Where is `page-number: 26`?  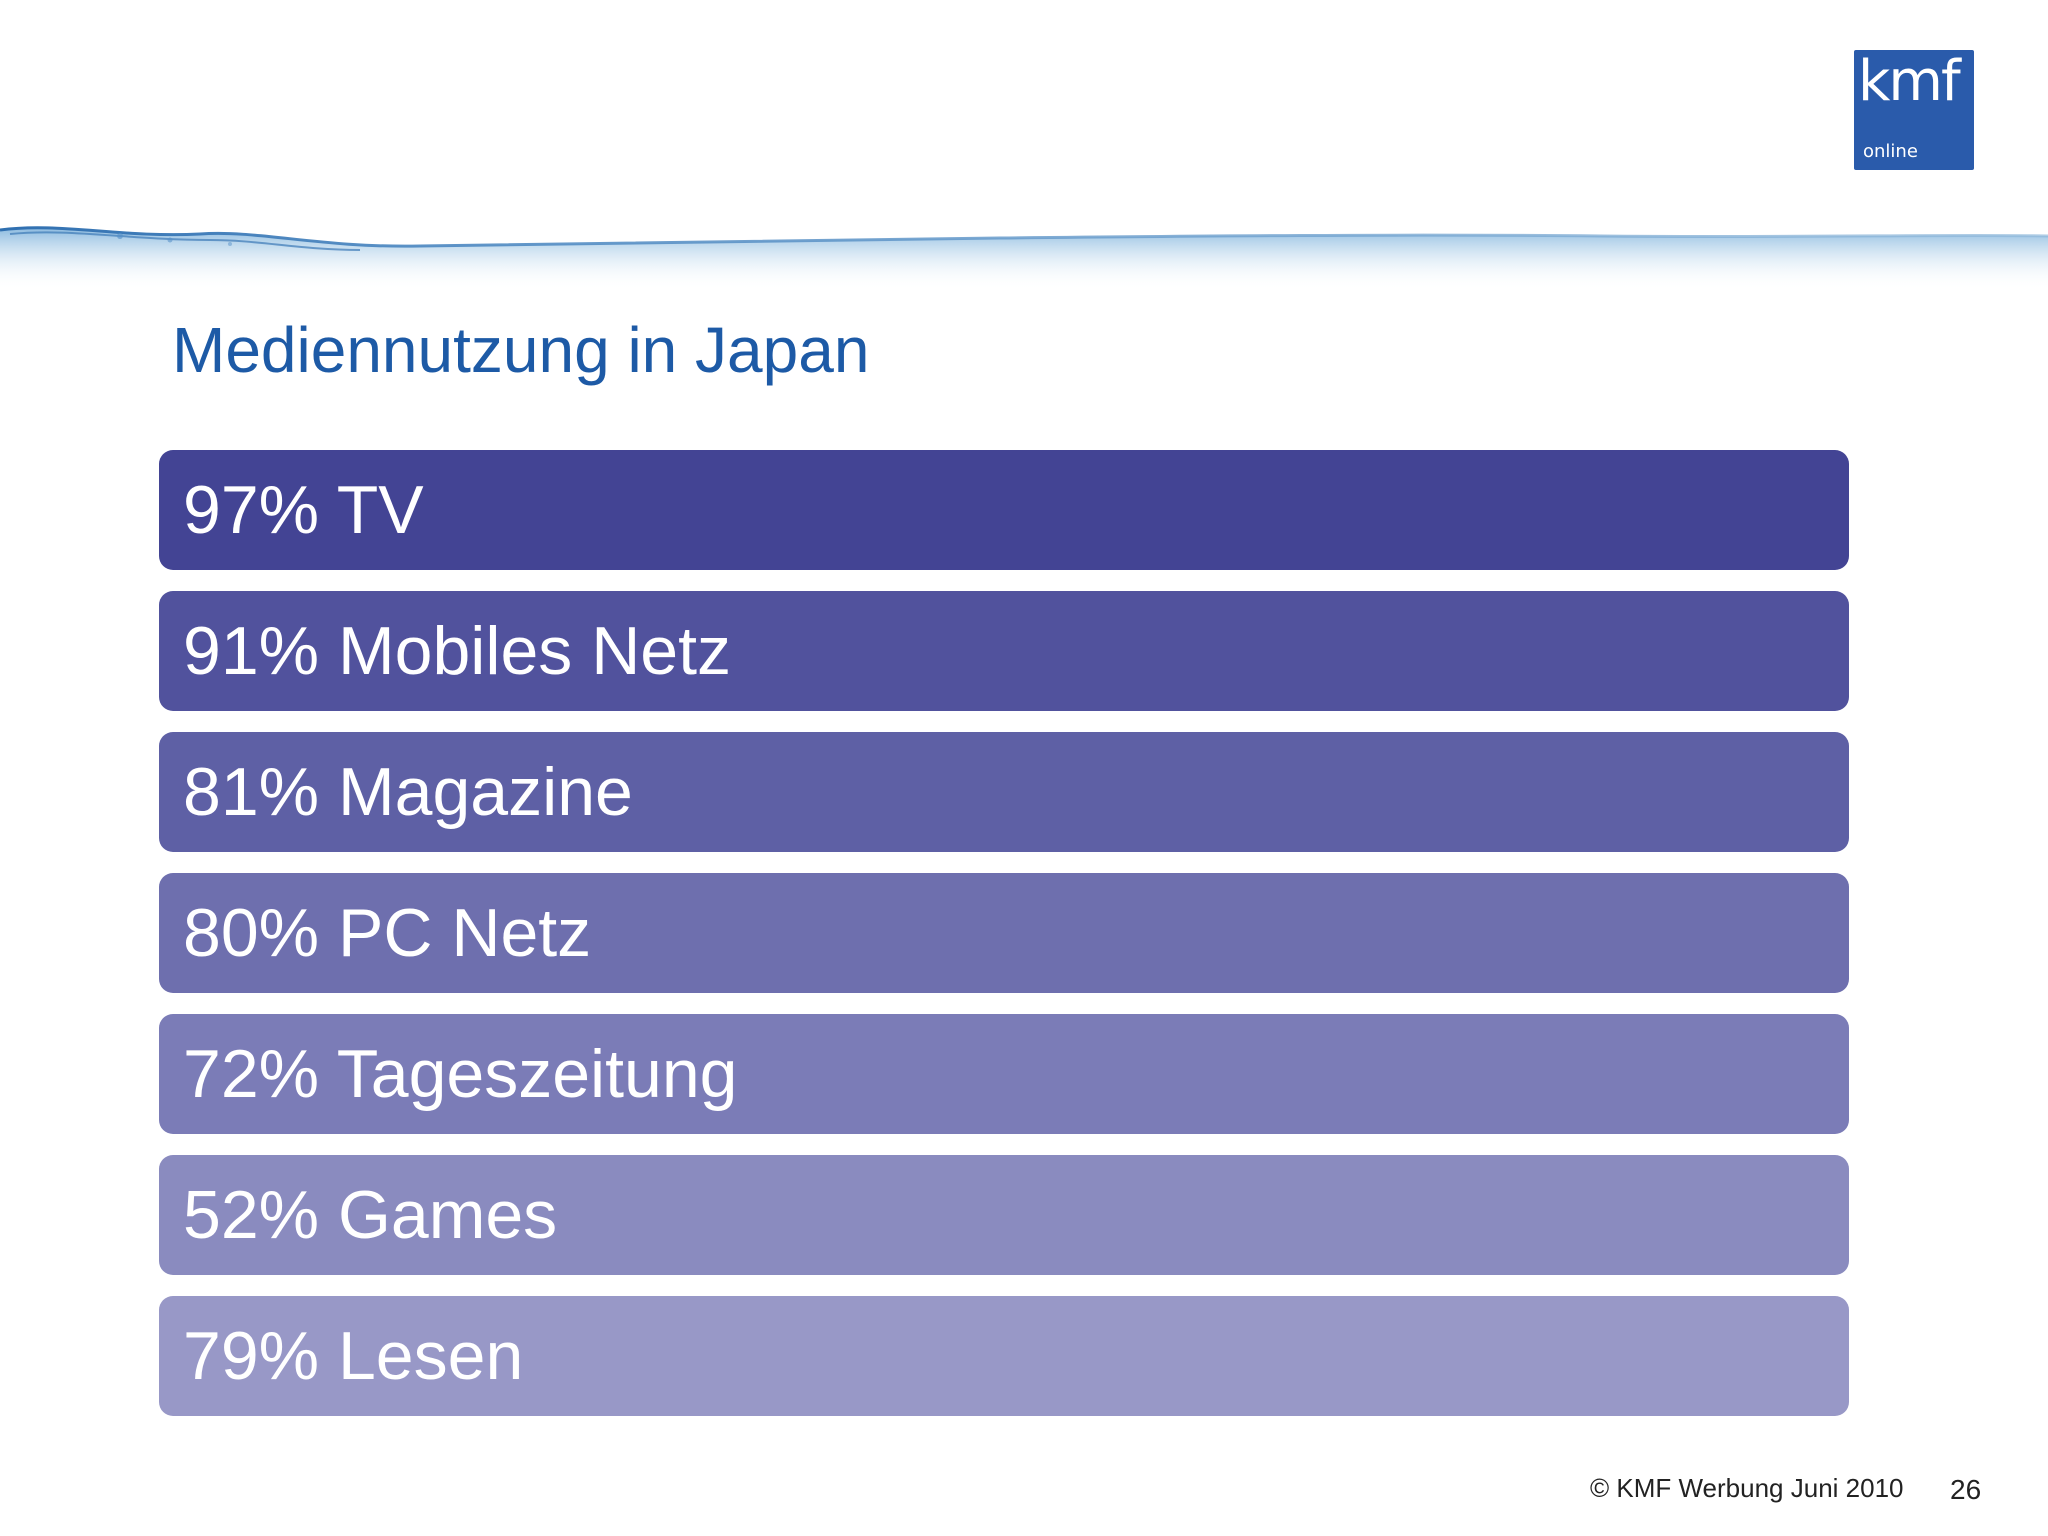
page-number: 26 is located at coordinates (1966, 1489).